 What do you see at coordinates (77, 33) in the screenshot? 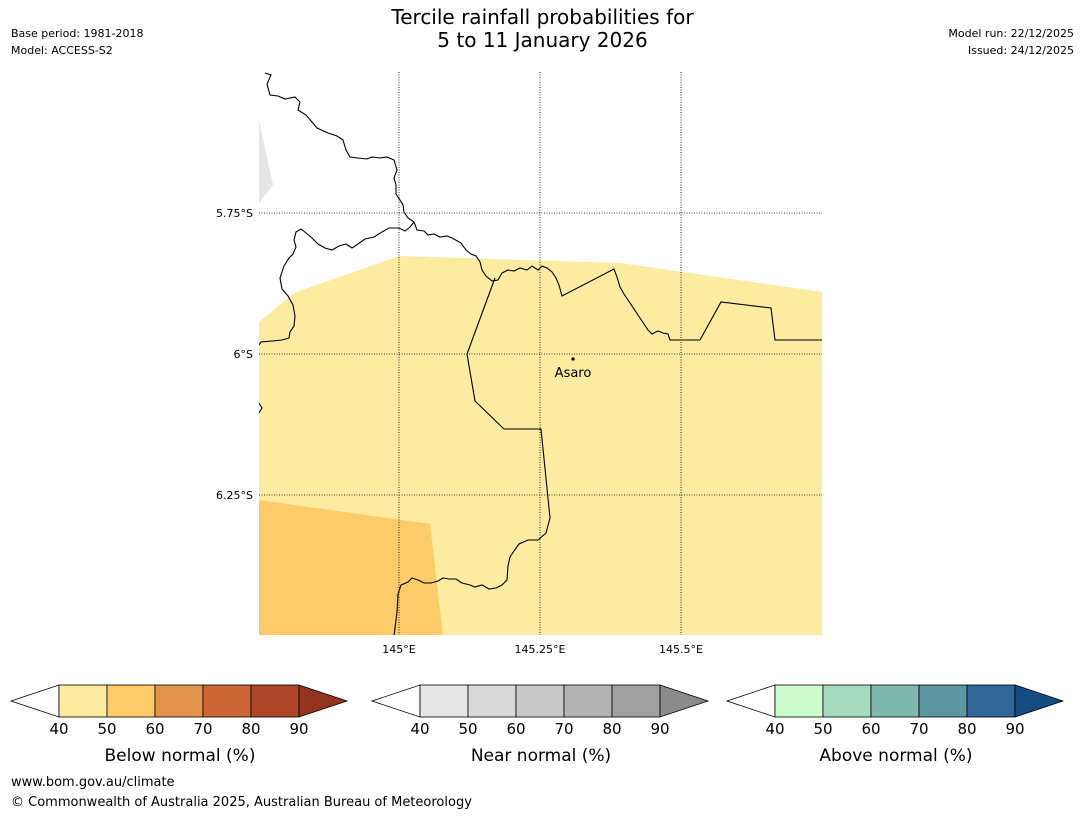
I see `base-period: Base period: 1981-2018` at bounding box center [77, 33].